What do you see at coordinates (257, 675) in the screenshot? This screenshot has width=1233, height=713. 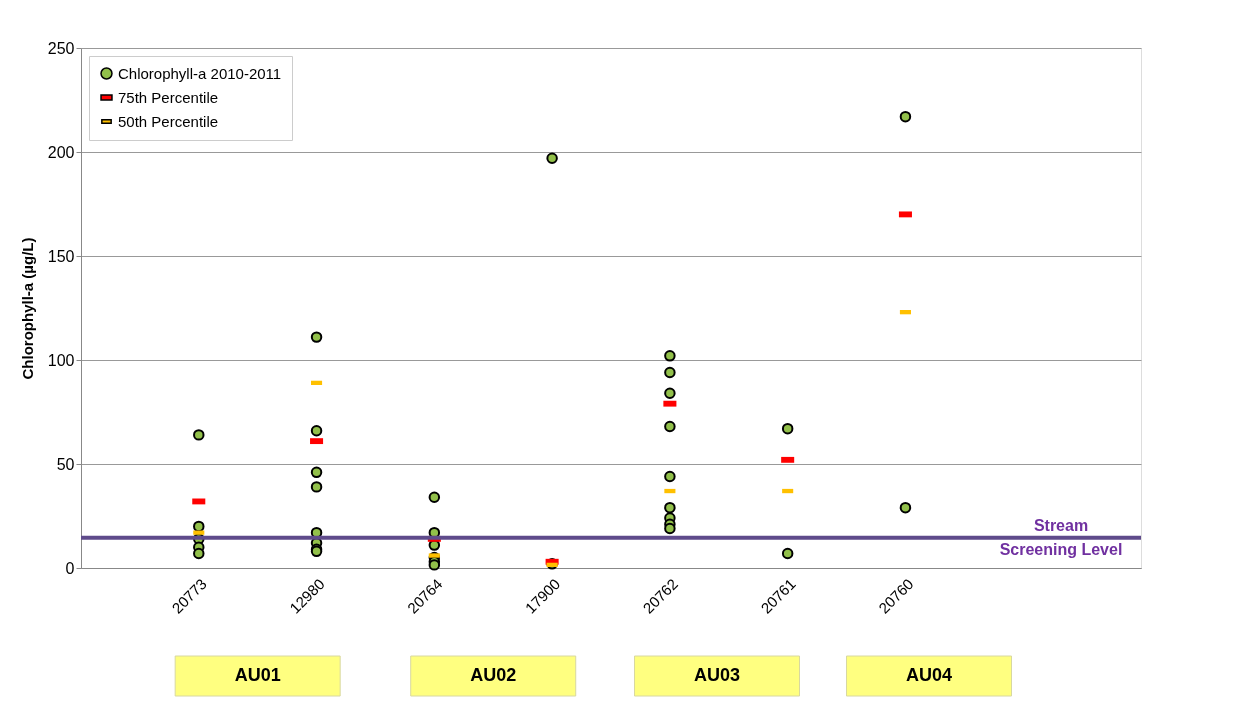 I see `text: AU01` at bounding box center [257, 675].